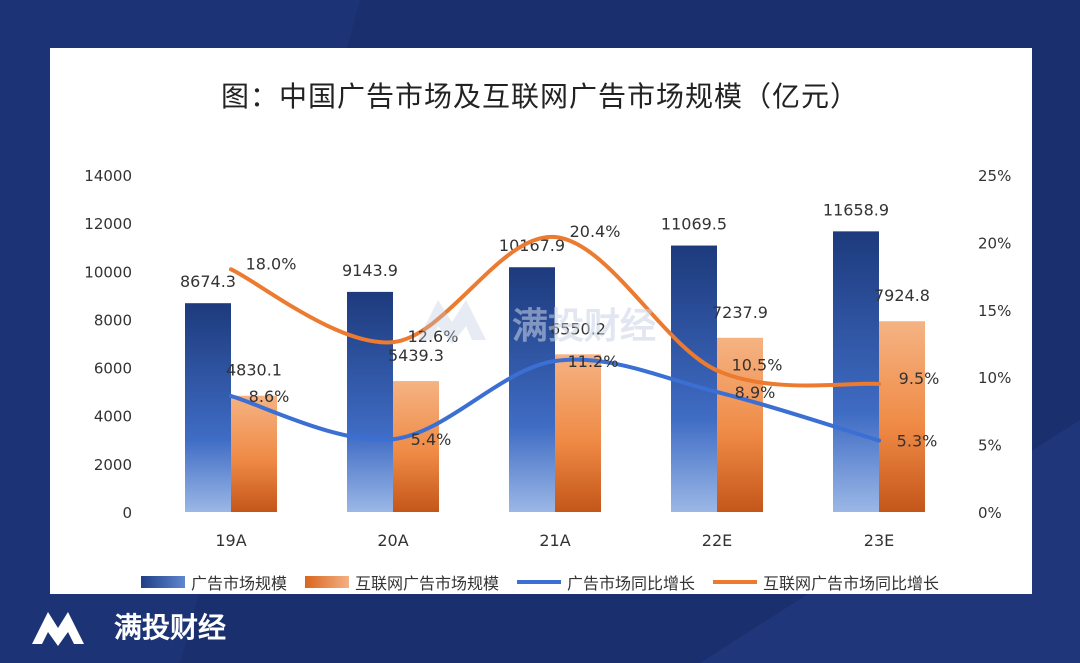 The image size is (1080, 663). Describe the element at coordinates (539, 96) in the screenshot. I see `chart-title: 图：中国广告市场及互联网广告市场规模（亿元）` at that location.